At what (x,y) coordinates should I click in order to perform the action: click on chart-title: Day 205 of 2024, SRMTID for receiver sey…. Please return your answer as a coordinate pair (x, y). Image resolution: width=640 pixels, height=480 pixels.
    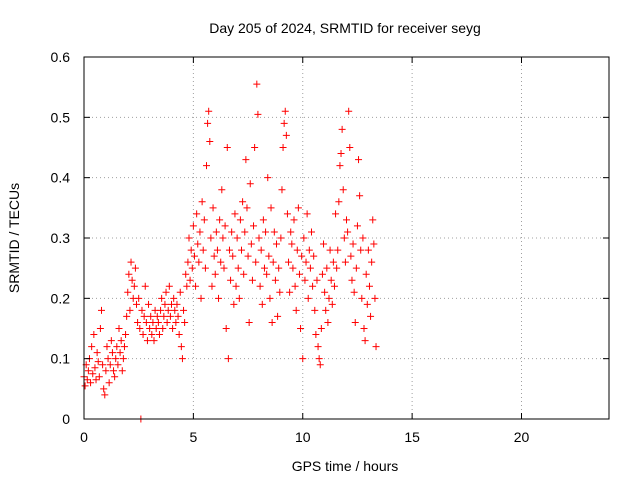
    Looking at the image, I should click on (345, 28).